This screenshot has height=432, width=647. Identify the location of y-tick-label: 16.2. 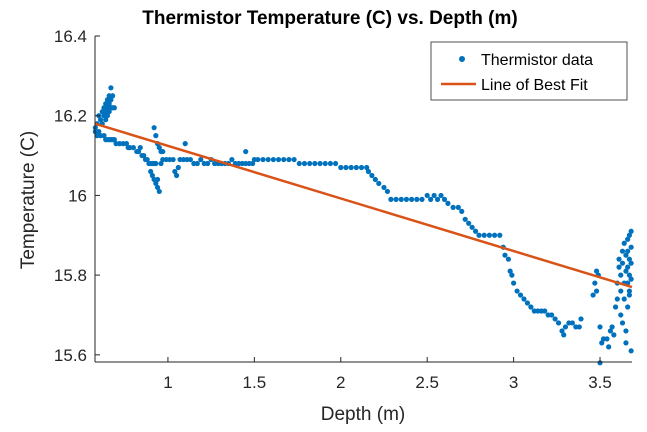
(70, 116).